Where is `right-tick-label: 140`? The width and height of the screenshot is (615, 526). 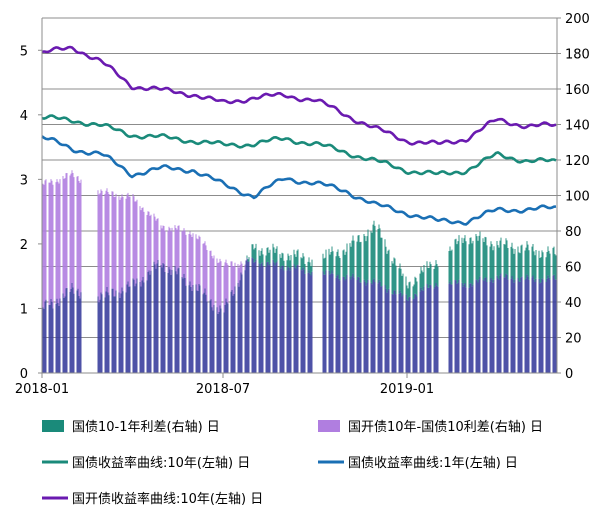 right-tick-label: 140 is located at coordinates (577, 126).